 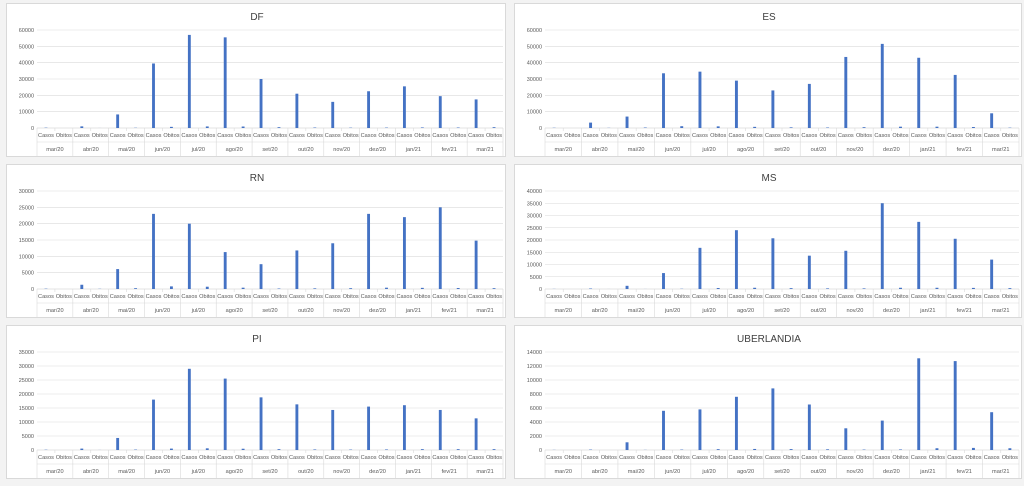 I want to click on x-month-label: nov/20, so click(x=855, y=150).